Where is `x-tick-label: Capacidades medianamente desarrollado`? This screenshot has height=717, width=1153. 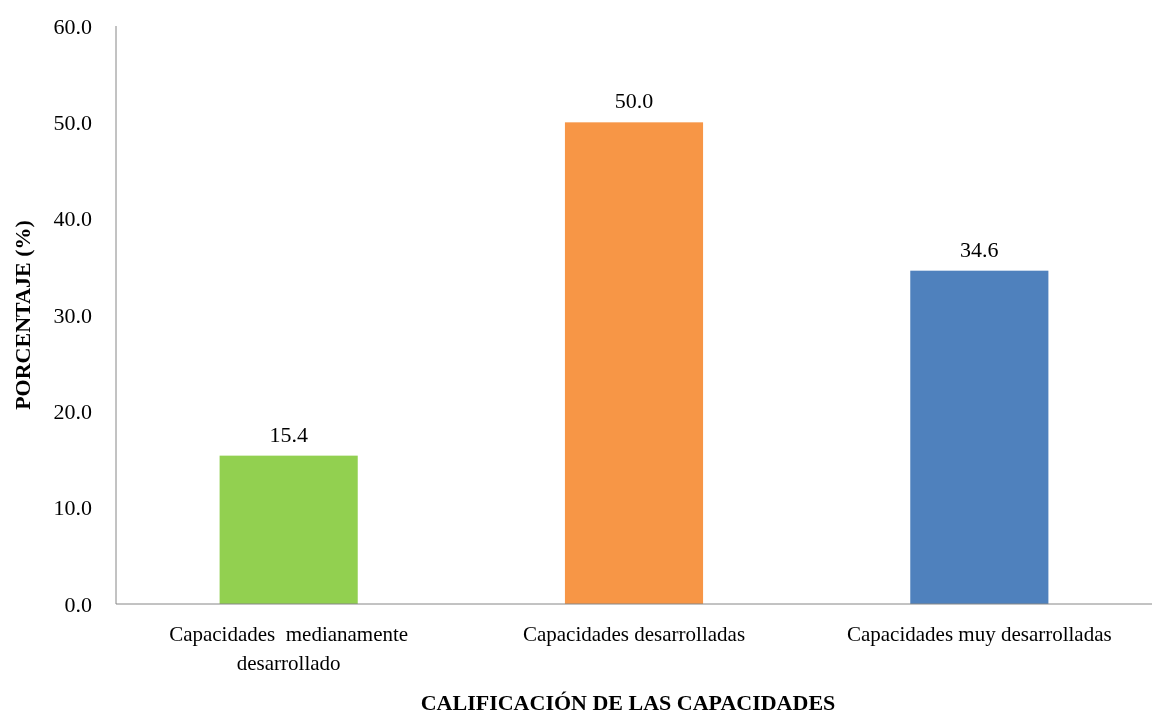 x-tick-label: Capacidades medianamente desarrollado is located at coordinates (289, 648).